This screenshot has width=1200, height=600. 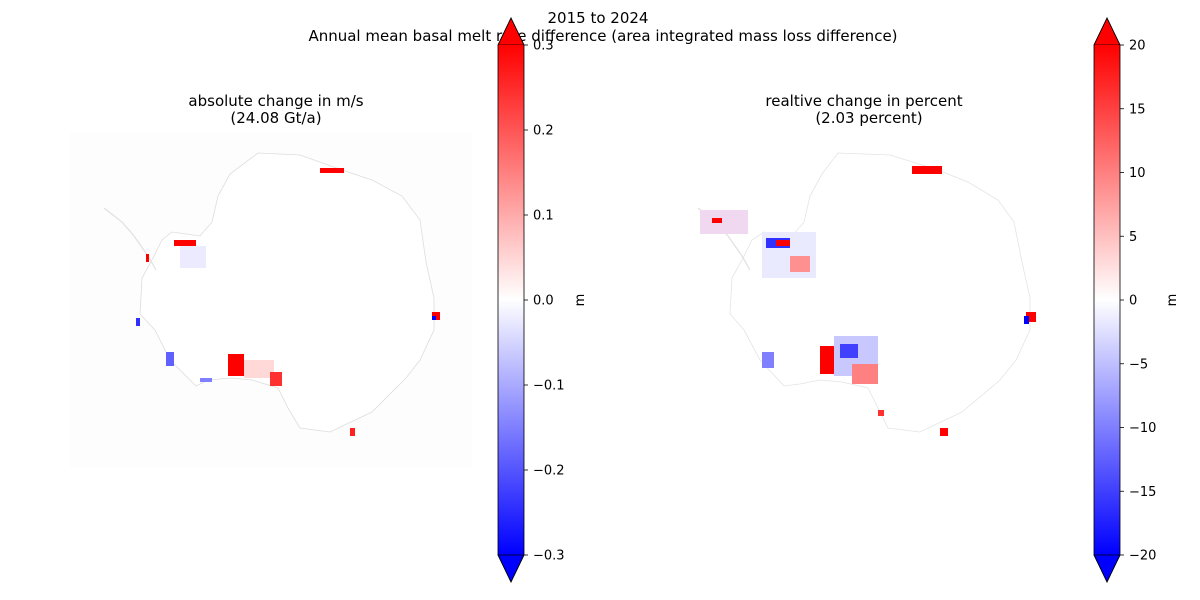 What do you see at coordinates (259, 369) in the screenshot?
I see `panel1-anomaly-ross-ext` at bounding box center [259, 369].